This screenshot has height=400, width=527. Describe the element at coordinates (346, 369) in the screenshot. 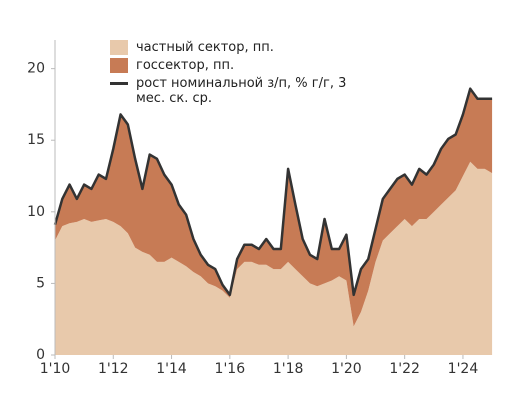

I see `x-tick-label: 1'20` at that location.